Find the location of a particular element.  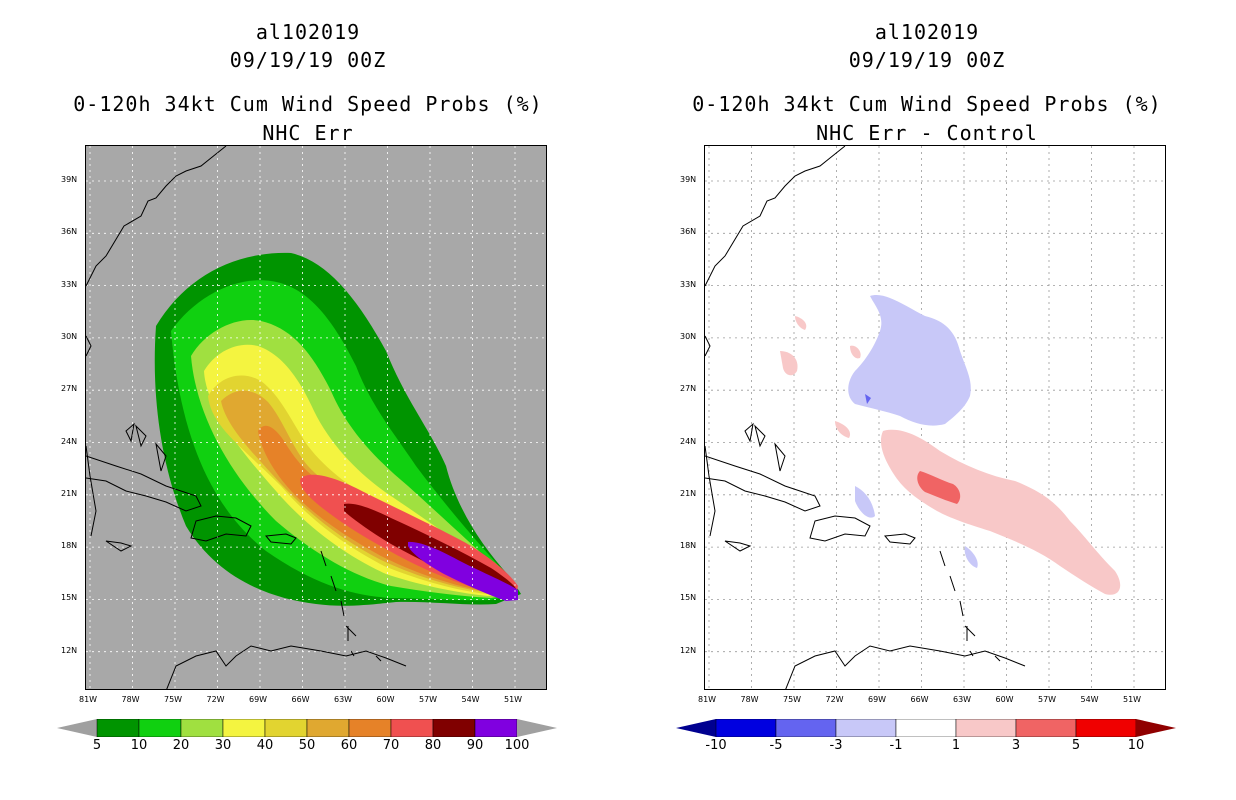

lat-tick-label: 36N is located at coordinates (688, 232).